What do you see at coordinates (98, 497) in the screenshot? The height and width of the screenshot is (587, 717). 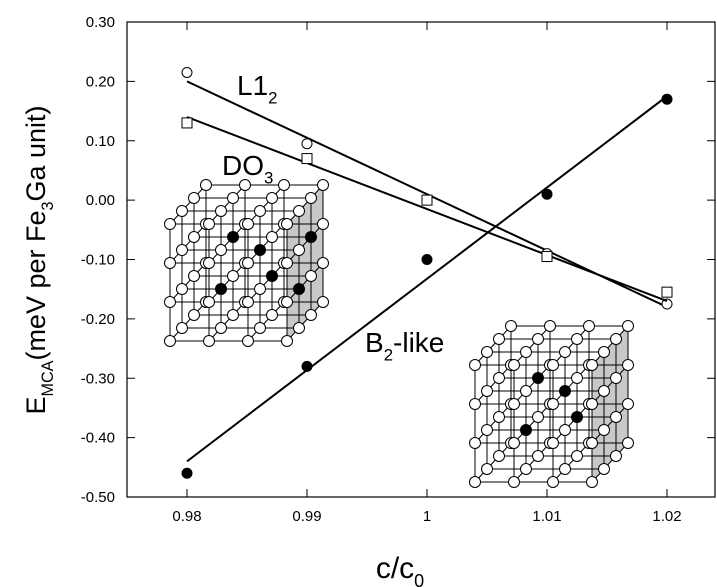 I see `y-tick-label: -0.50` at bounding box center [98, 497].